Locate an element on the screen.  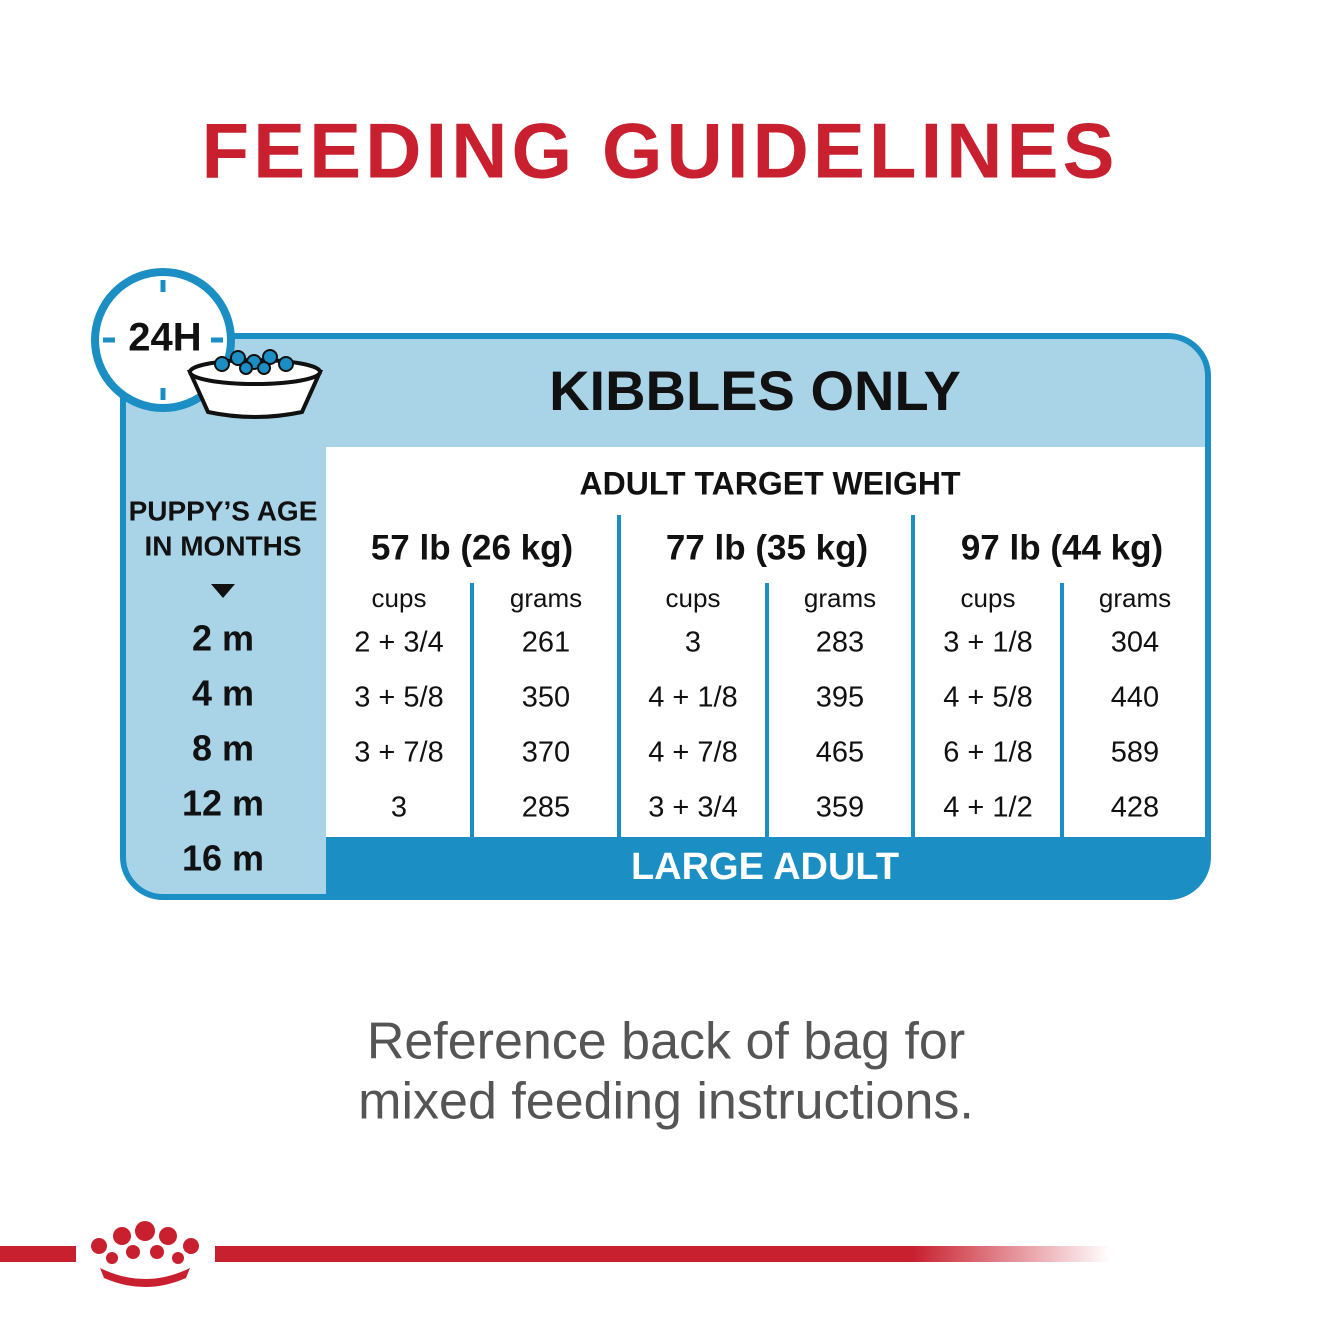
cell: 428 is located at coordinates (1135, 808).